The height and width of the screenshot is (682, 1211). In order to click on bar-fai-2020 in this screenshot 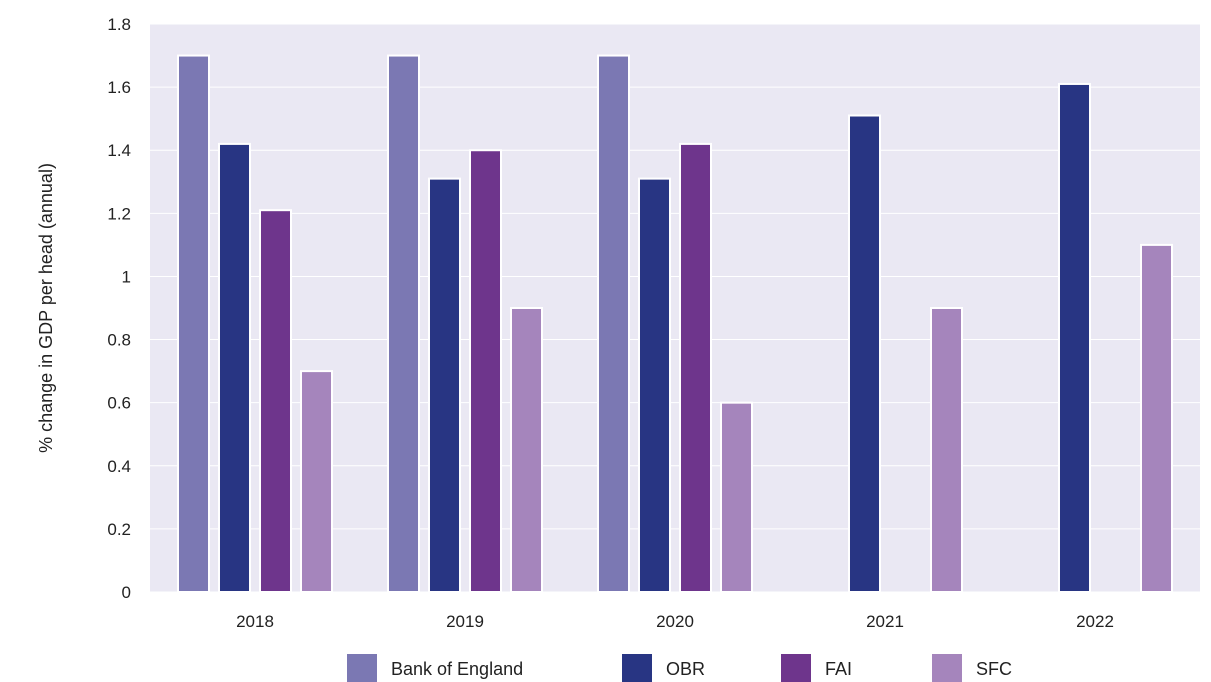, I will do `click(695, 368)`.